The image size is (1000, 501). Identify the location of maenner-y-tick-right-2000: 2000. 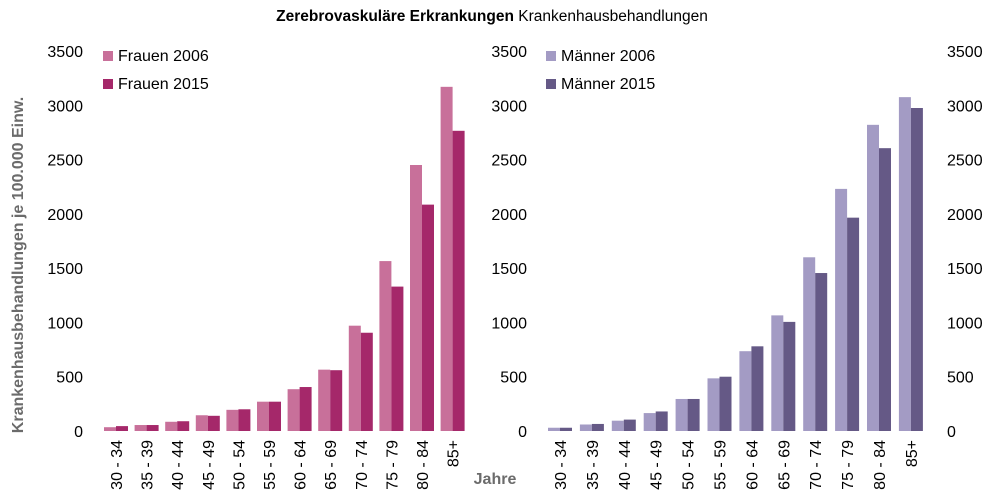
(965, 215).